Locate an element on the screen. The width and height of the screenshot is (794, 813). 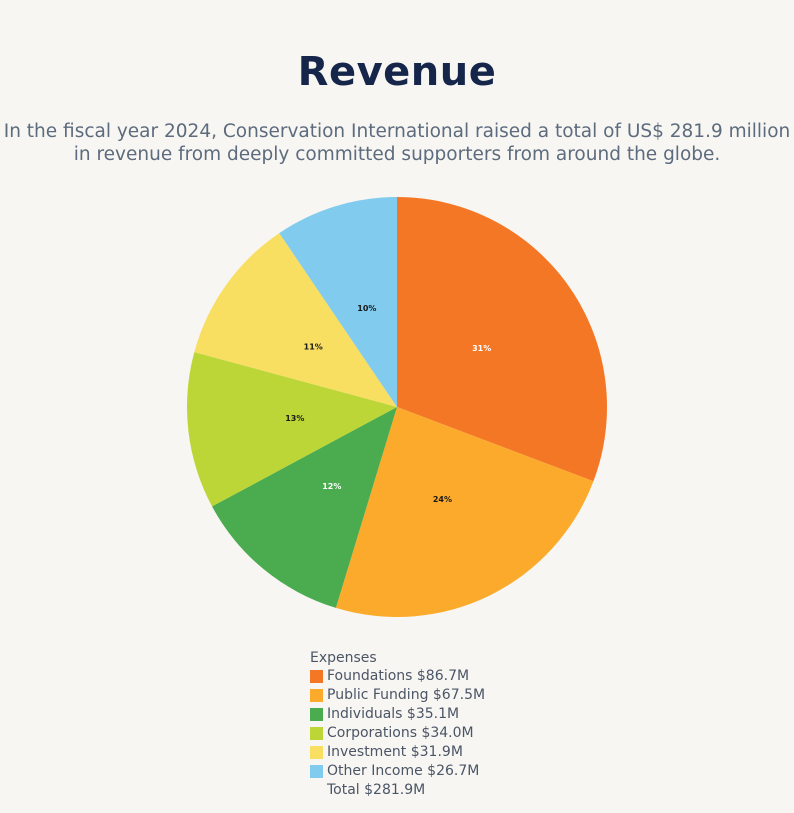
pie-slice-individuals is located at coordinates (304, 507).